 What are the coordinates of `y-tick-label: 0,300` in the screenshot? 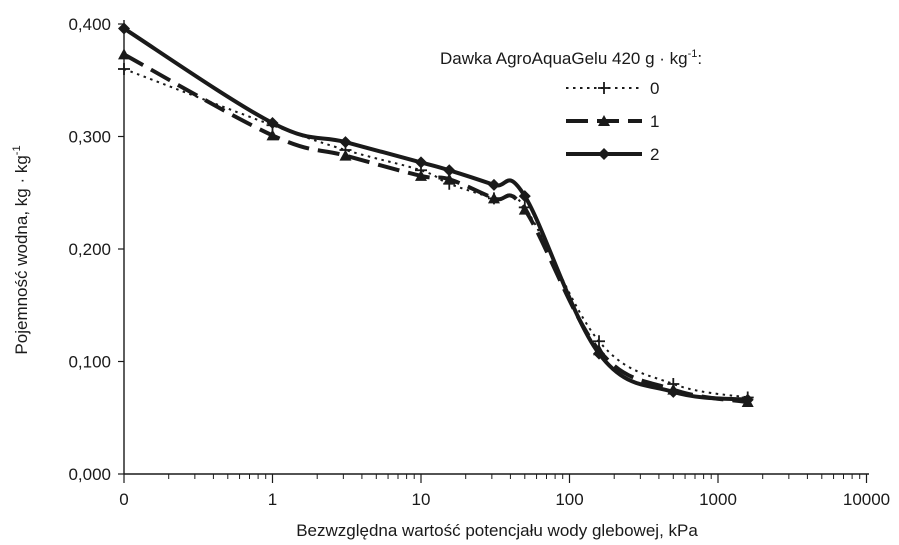 It's located at (89, 137).